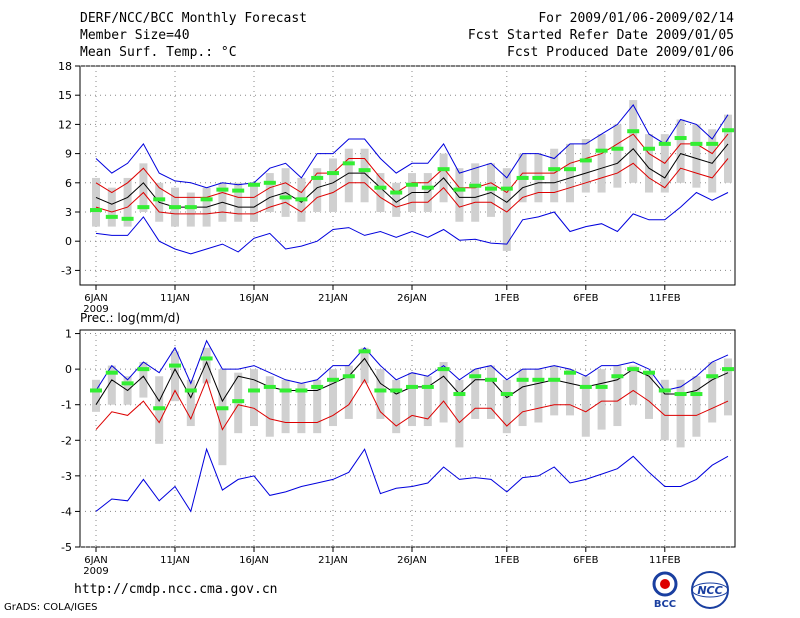 This screenshot has width=800, height=618. What do you see at coordinates (65, 124) in the screenshot?
I see `temp-ytick-label: 12` at bounding box center [65, 124].